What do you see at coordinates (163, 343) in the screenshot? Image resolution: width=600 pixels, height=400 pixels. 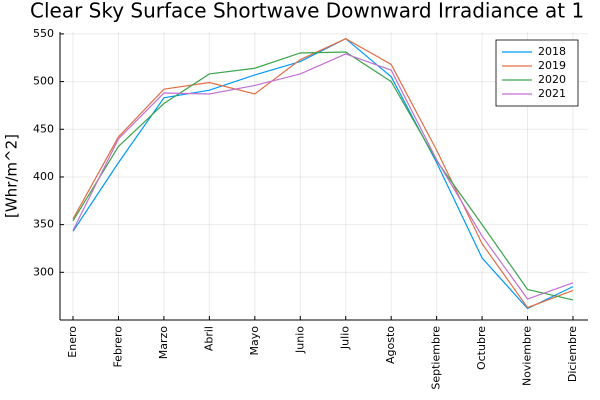 I see `x-tick-label: Marzo` at bounding box center [163, 343].